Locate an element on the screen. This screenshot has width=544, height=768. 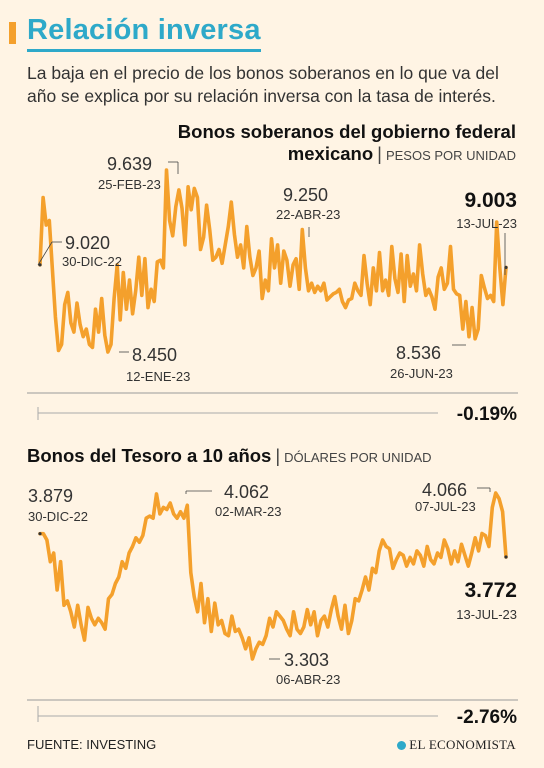
chart1-change-value: -0.19% is located at coordinates (487, 414).